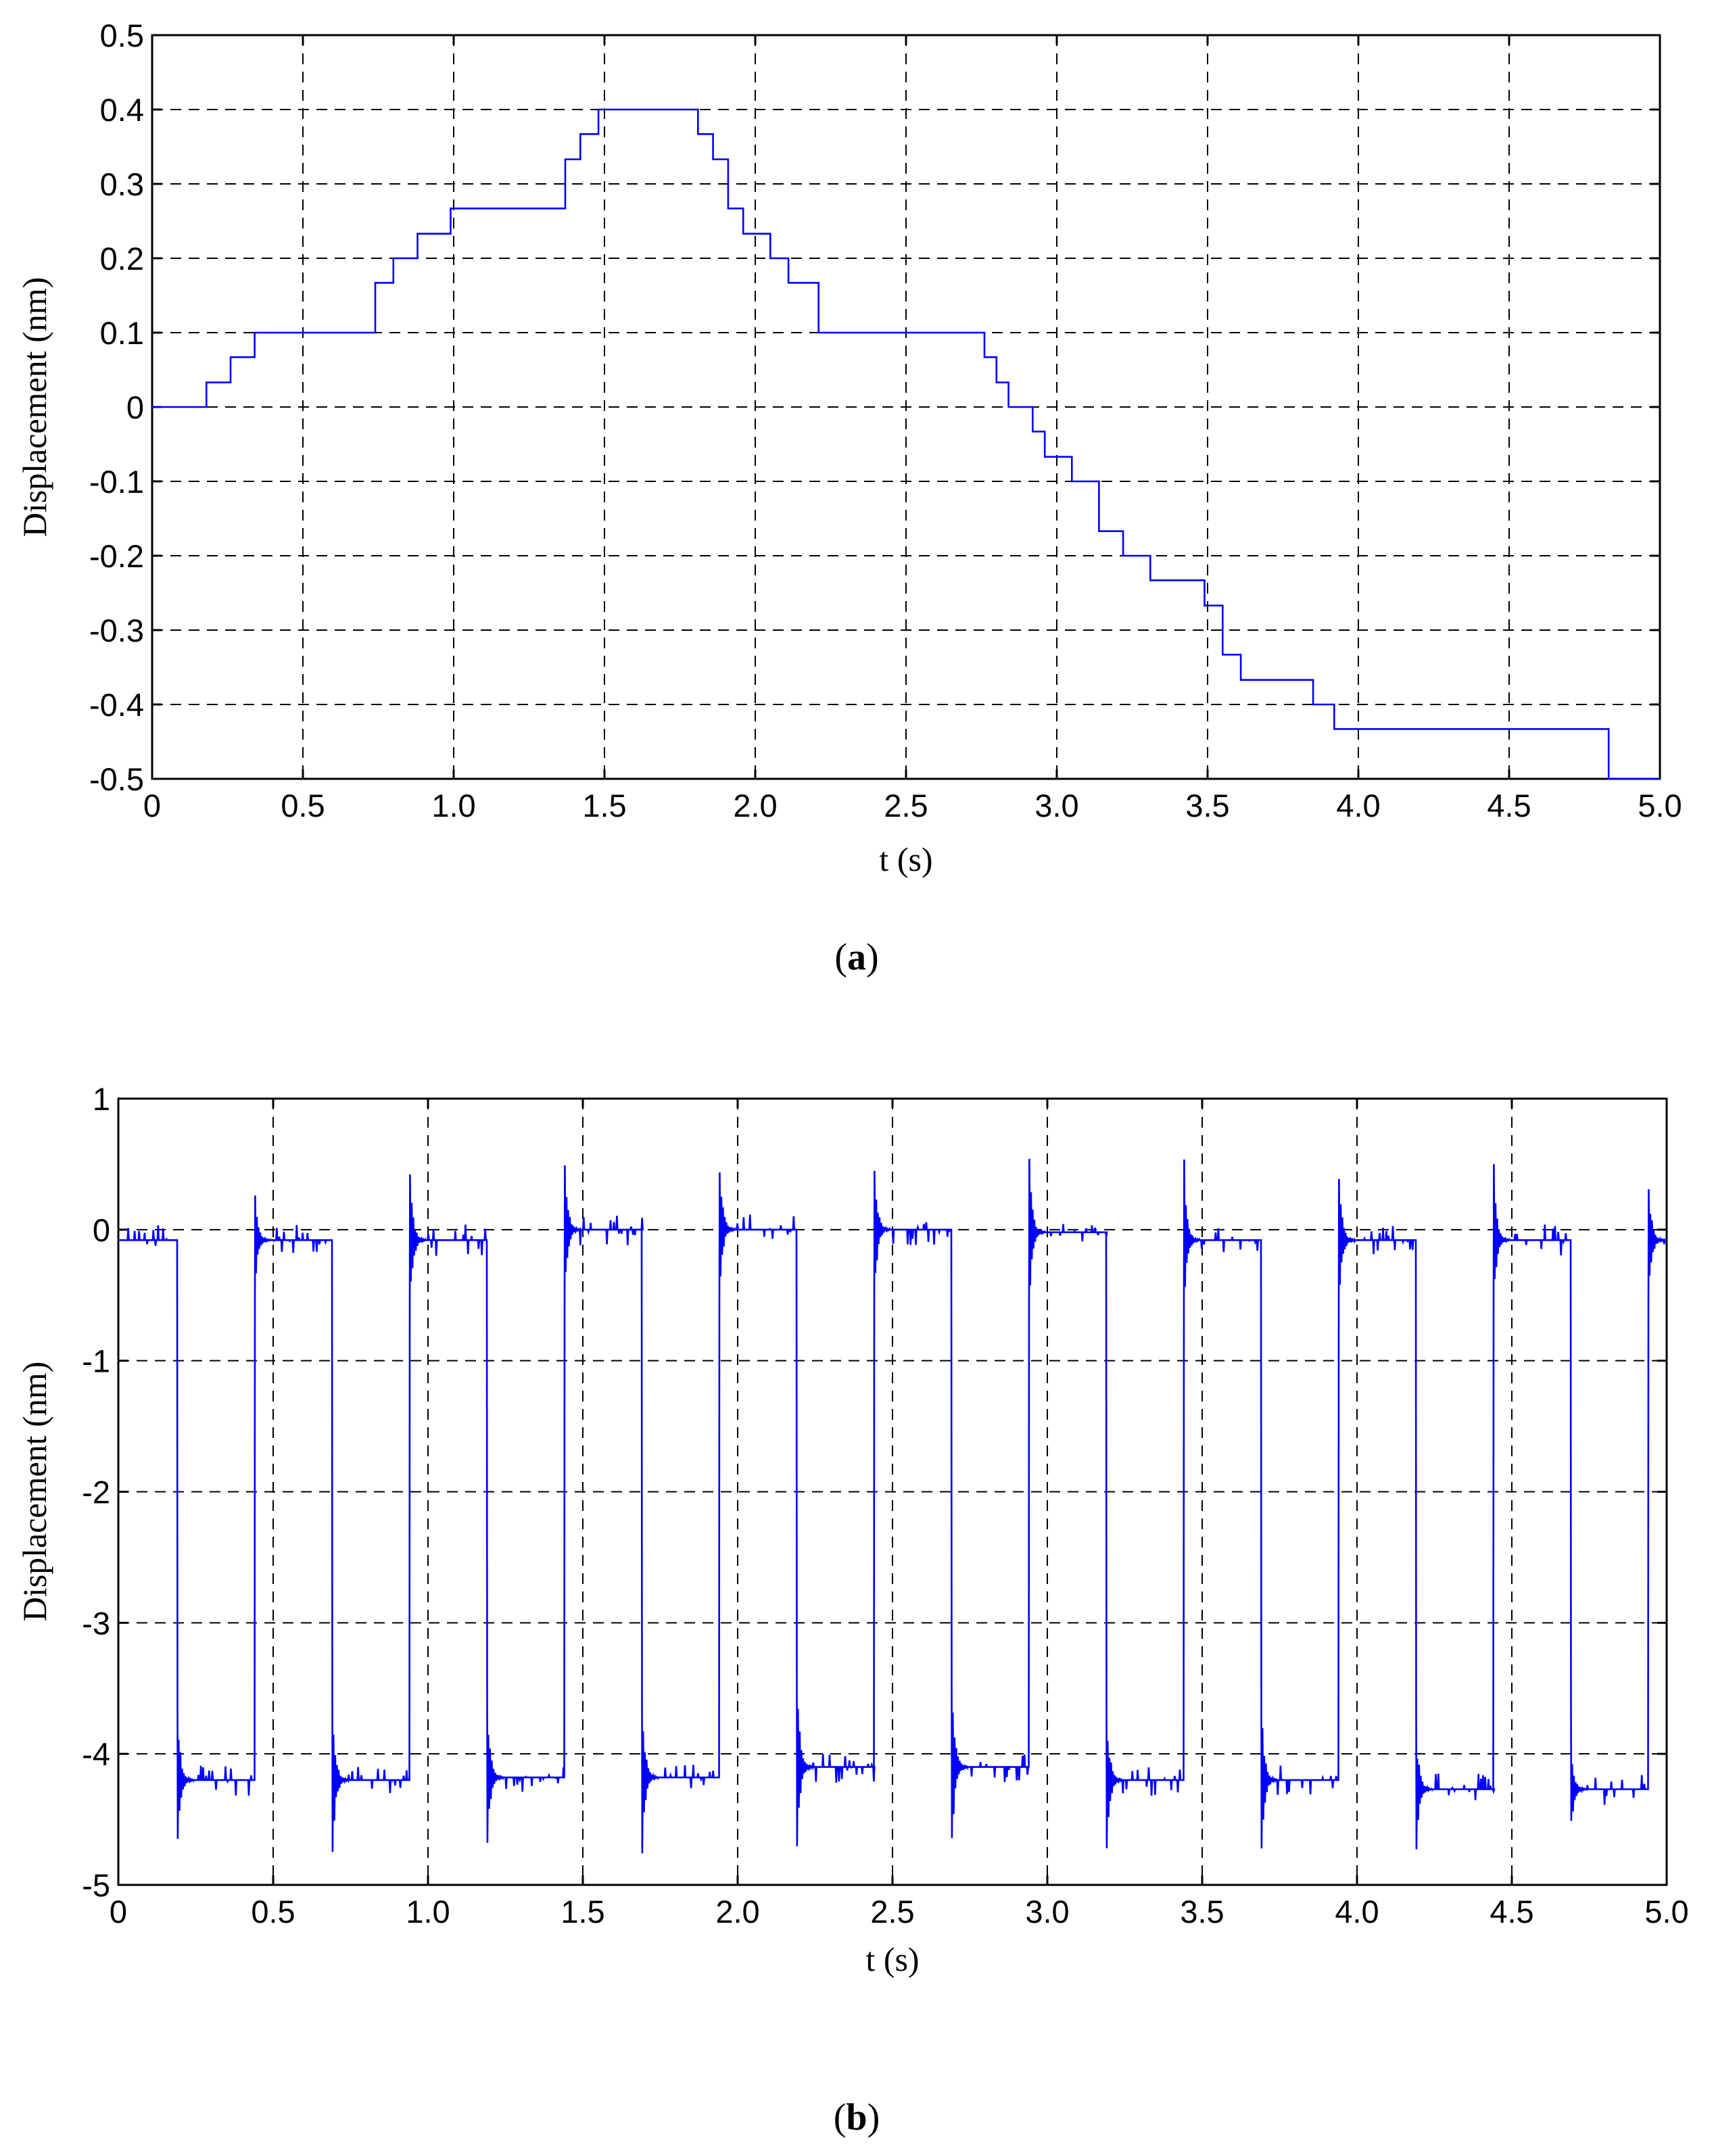 The image size is (1714, 2156). I want to click on y-tick-labels-a: 0.5 0.4 0.3 0.2 0.1 0 -0.1 -0.2 -0.3 -0.4 -0.5, so click(116, 407).